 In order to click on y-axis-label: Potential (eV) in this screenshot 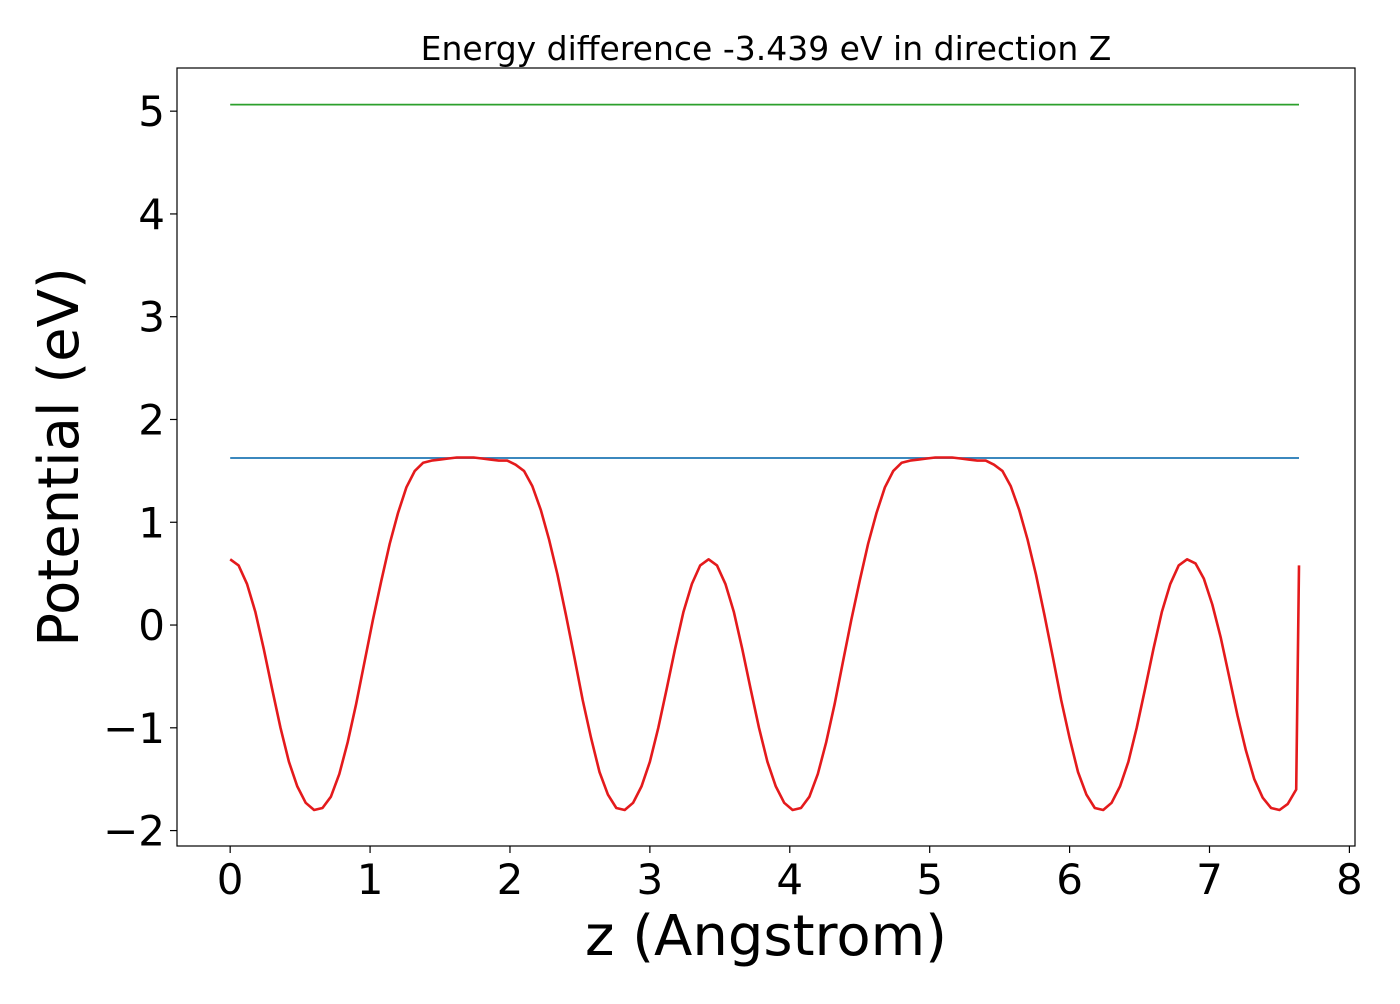, I will do `click(59, 457)`.